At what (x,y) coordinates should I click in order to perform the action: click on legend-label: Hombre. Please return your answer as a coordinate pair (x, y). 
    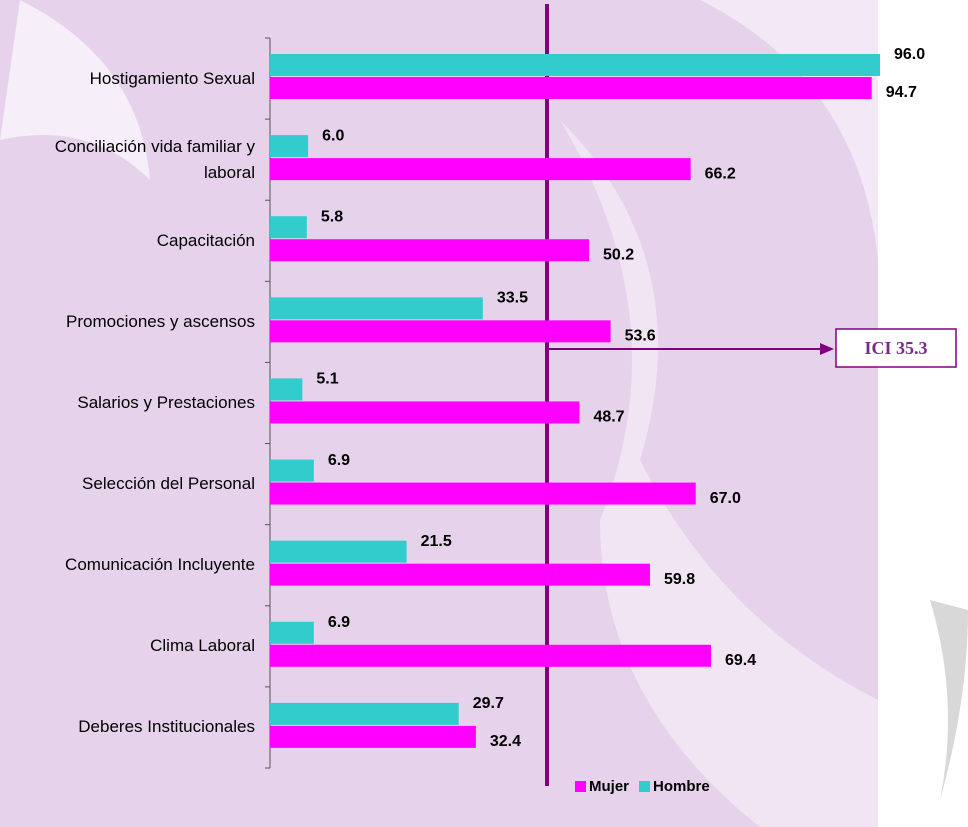
    Looking at the image, I should click on (681, 786).